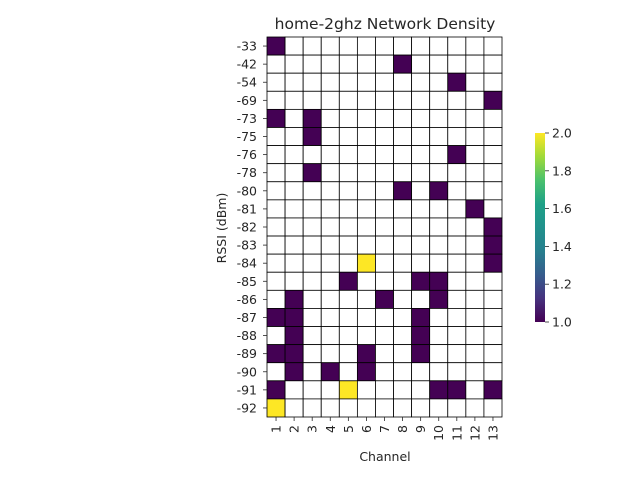 This screenshot has width=640, height=480. I want to click on x-tick-label: 1, so click(276, 429).